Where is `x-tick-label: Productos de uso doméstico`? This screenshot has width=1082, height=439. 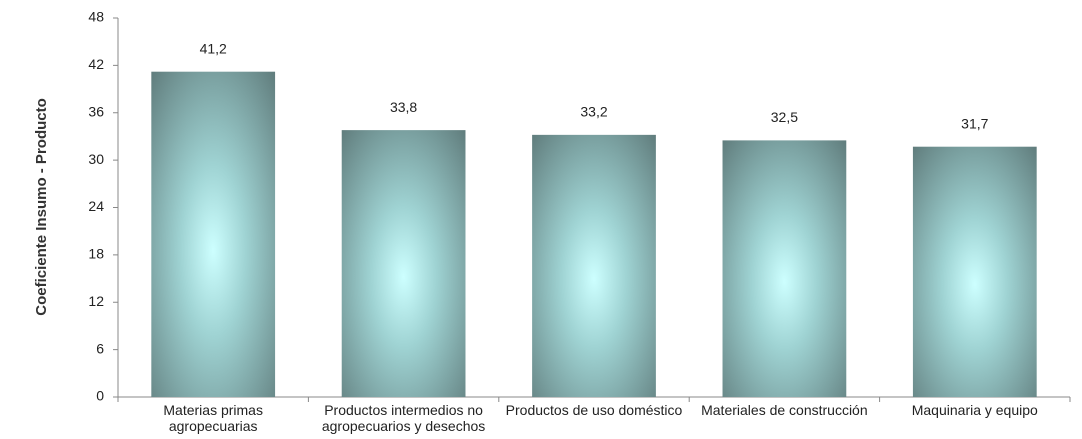 x-tick-label: Productos de uso doméstico is located at coordinates (594, 410).